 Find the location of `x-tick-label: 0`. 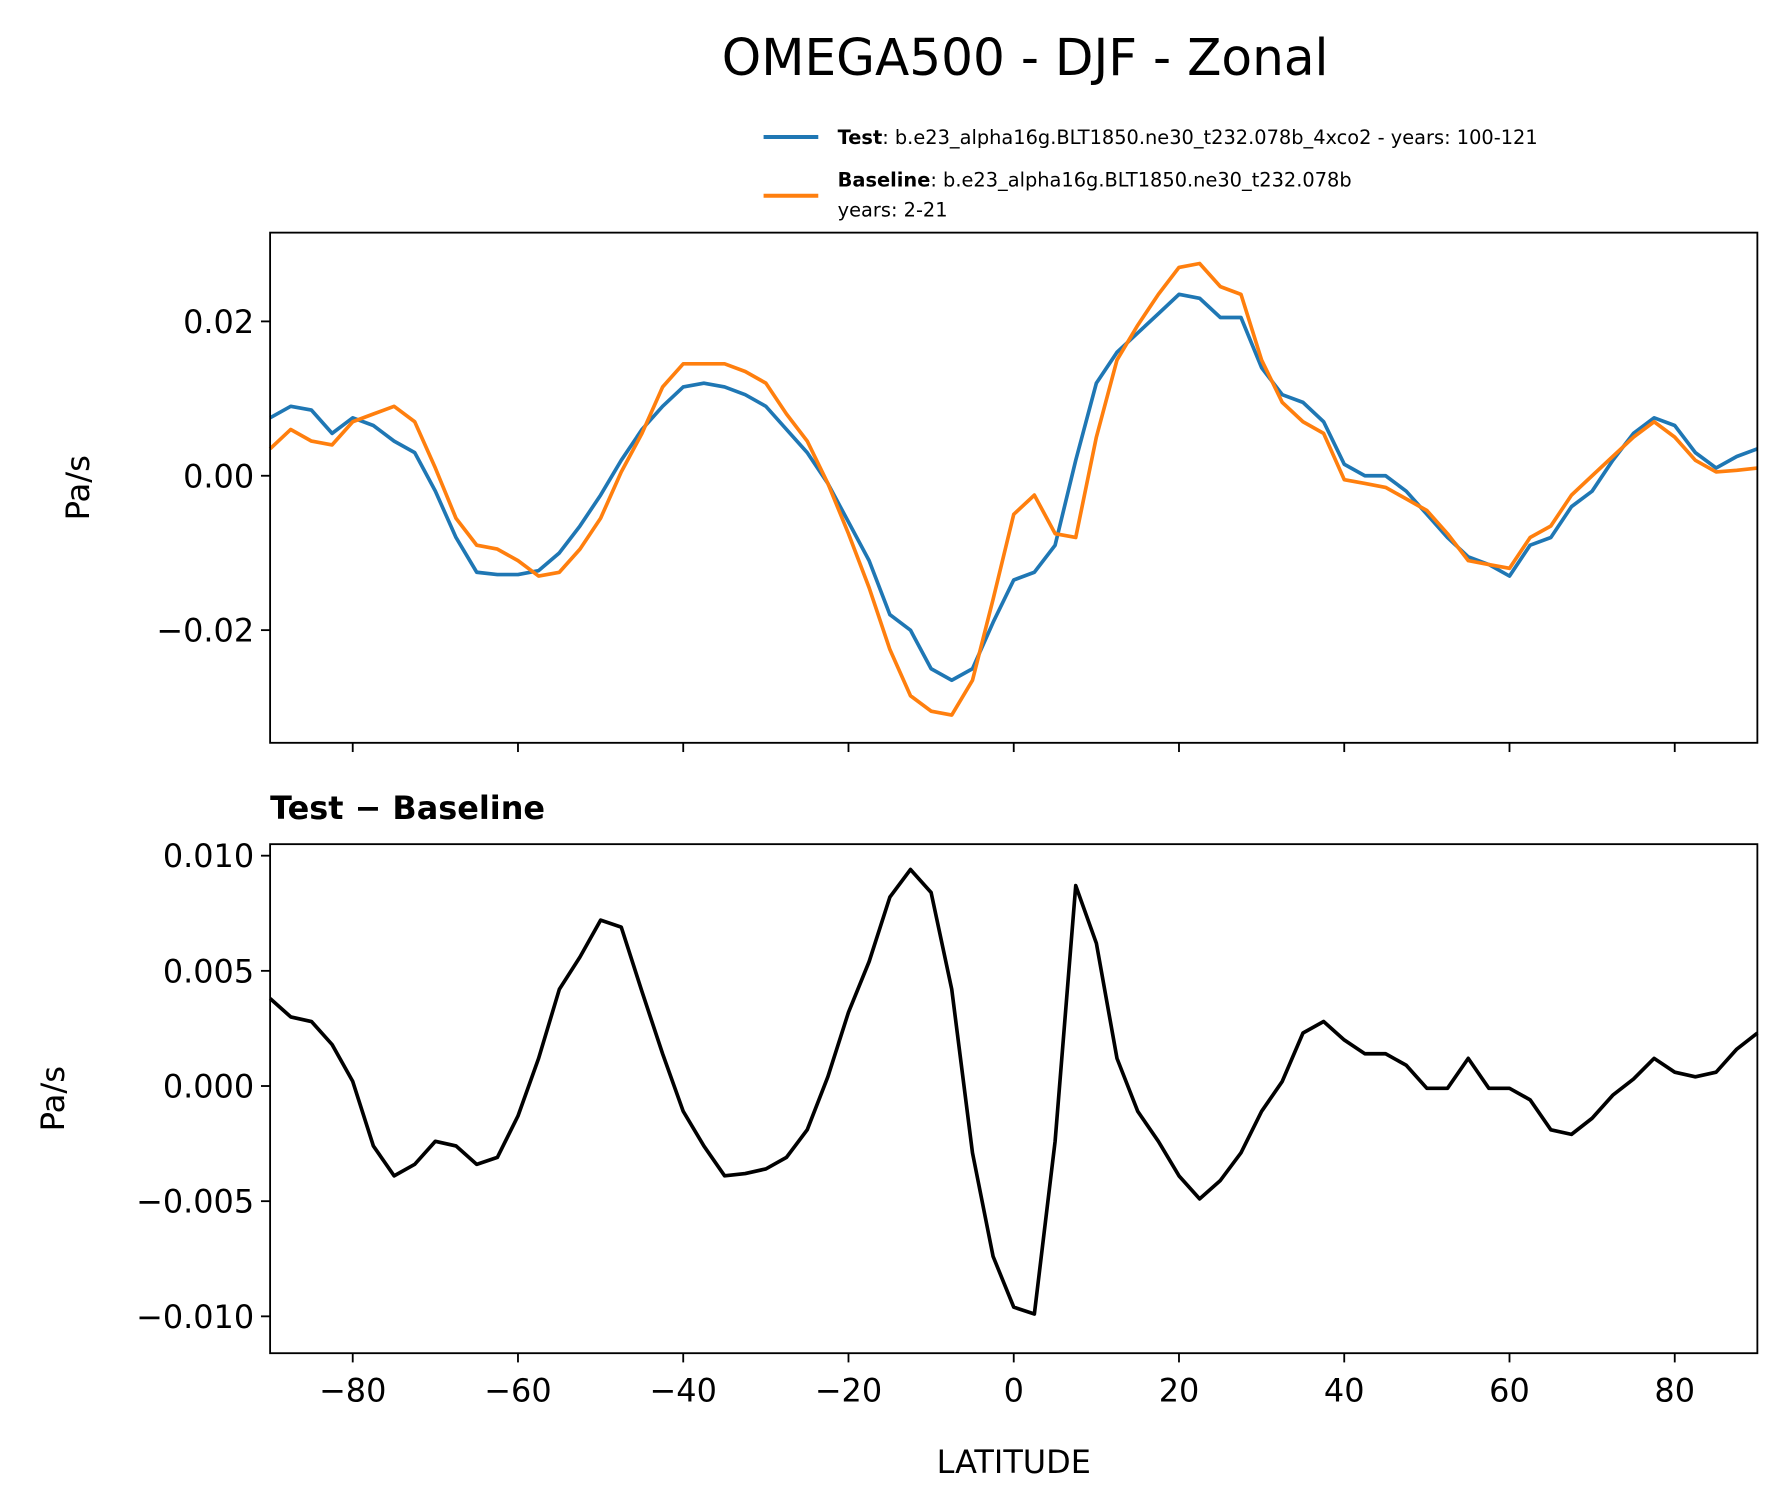

x-tick-label: 0 is located at coordinates (1014, 1390).